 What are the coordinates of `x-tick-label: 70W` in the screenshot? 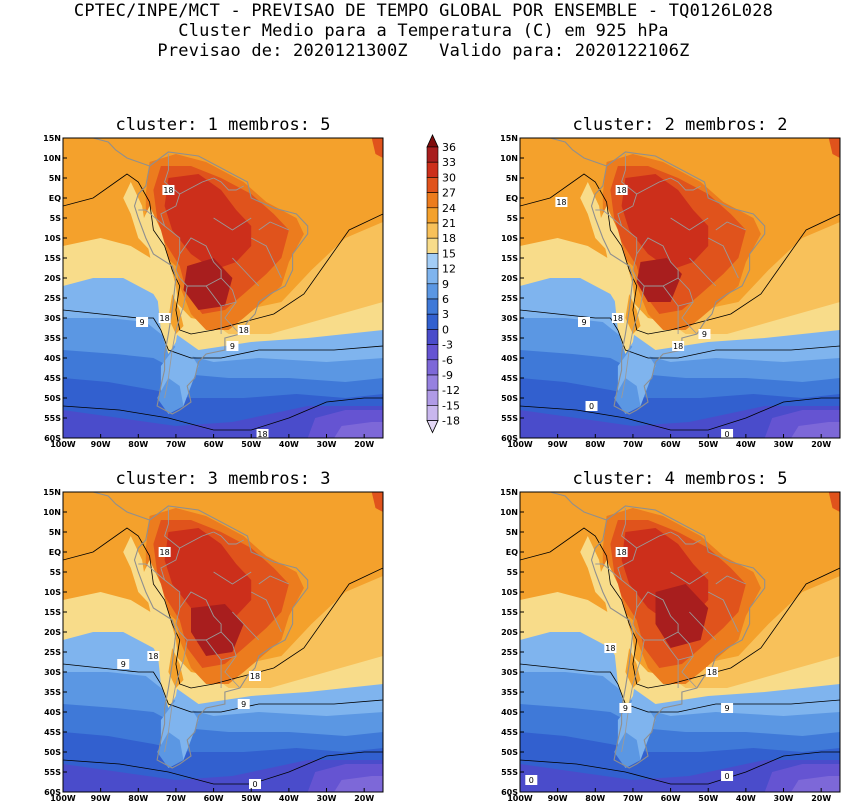 It's located at (633, 798).